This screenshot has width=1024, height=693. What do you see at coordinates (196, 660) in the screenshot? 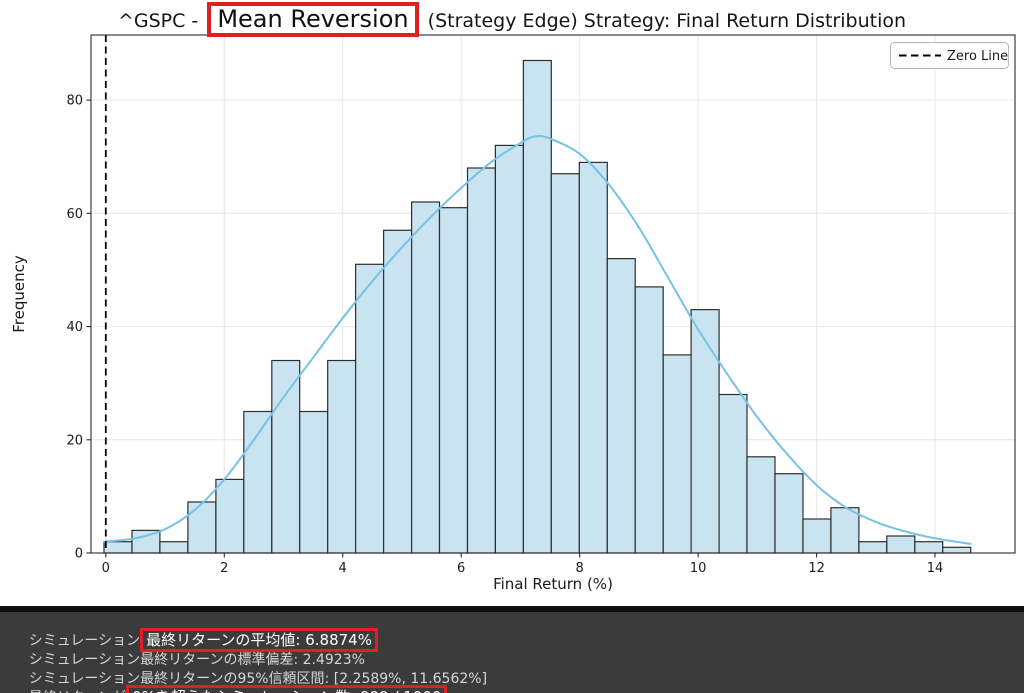
I see `stats-stddev-text: シミュレーション最終リターンの標準偏差: 2.4923%` at bounding box center [196, 660].